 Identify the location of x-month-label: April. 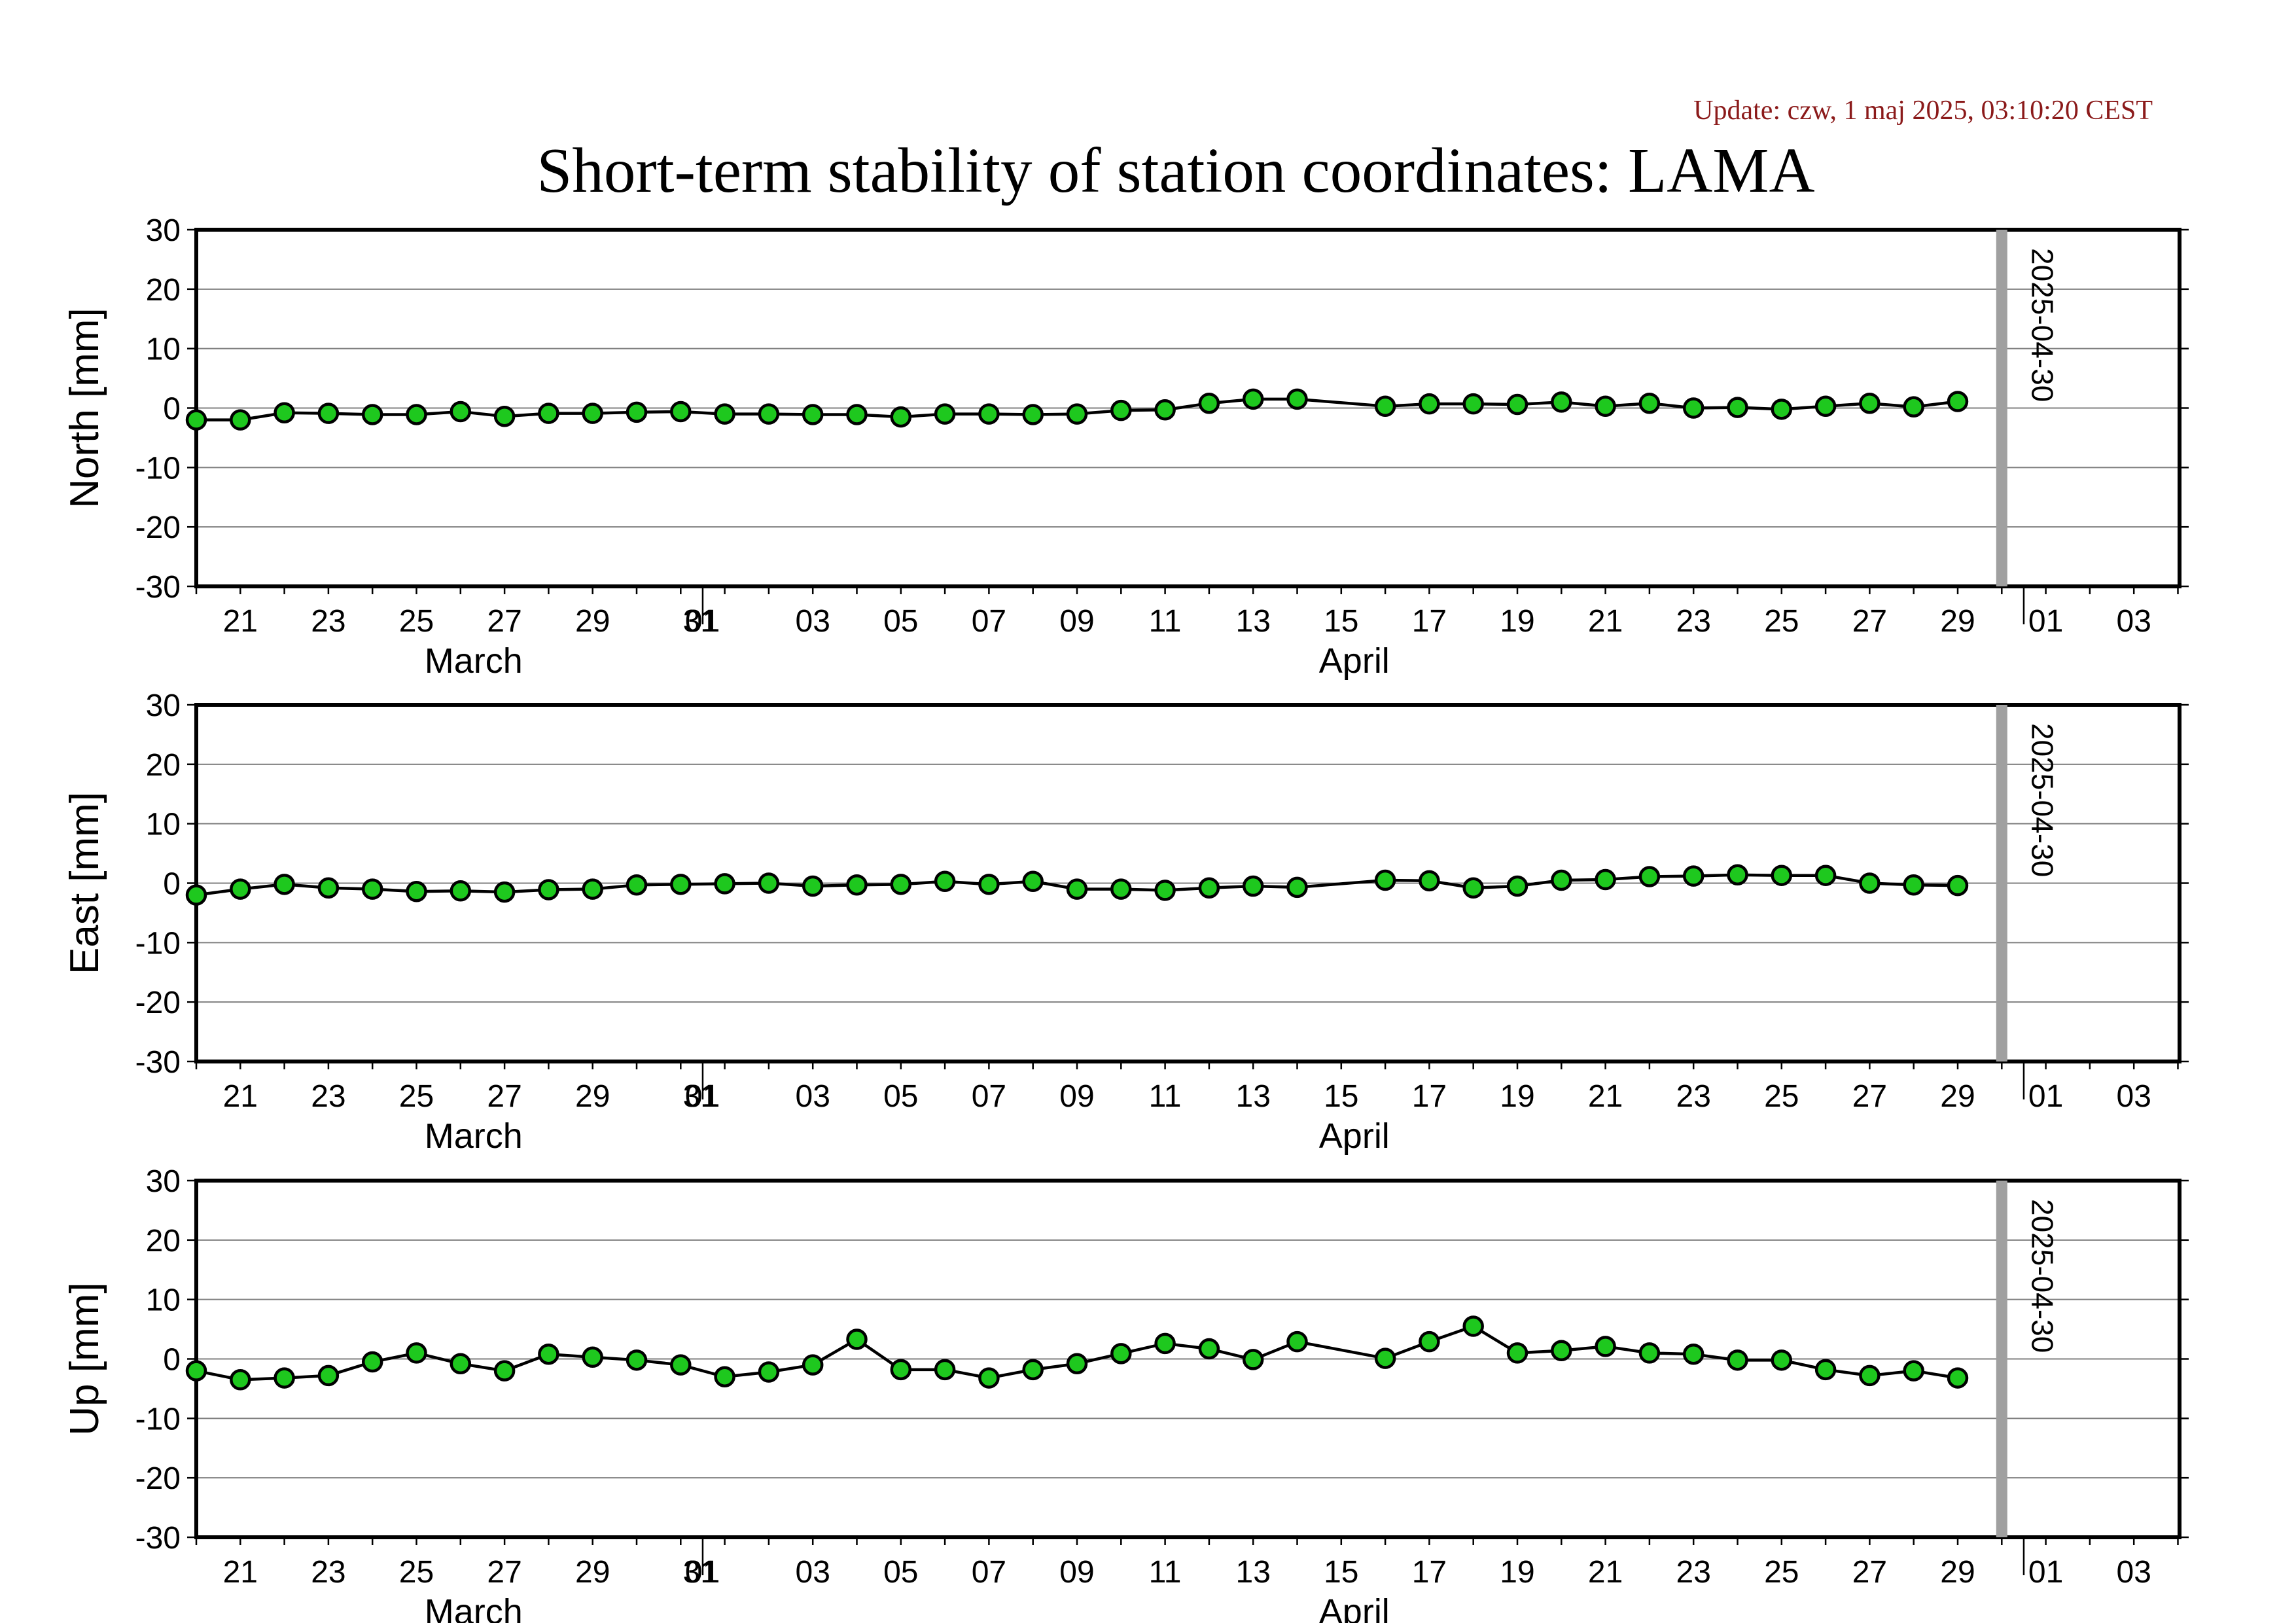
(1355, 1607).